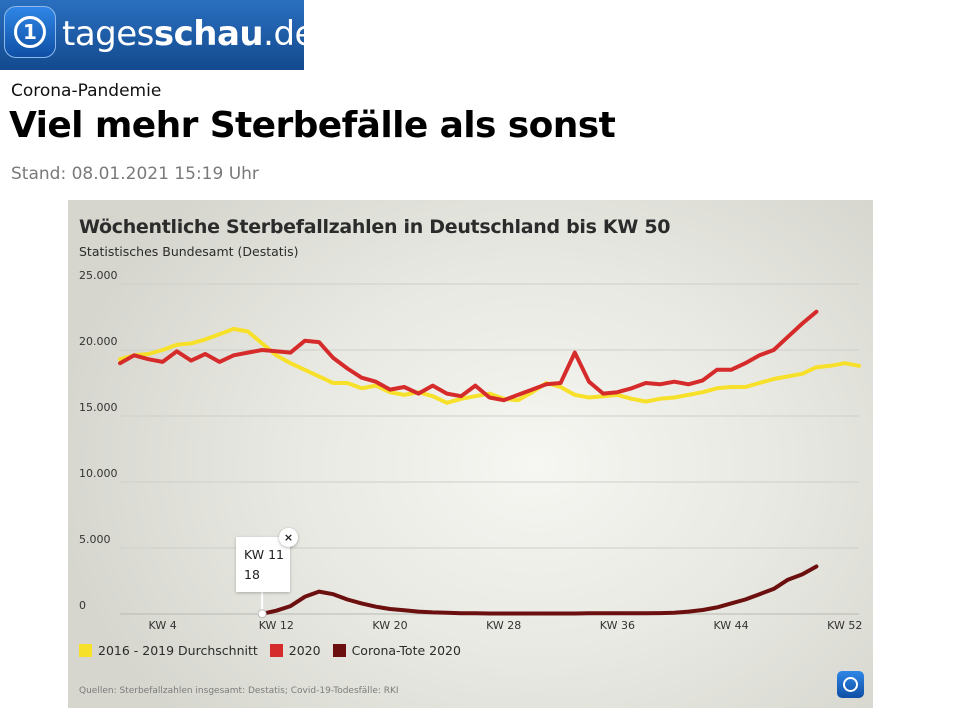  What do you see at coordinates (304, 650) in the screenshot?
I see `legend-label-2020: 2020` at bounding box center [304, 650].